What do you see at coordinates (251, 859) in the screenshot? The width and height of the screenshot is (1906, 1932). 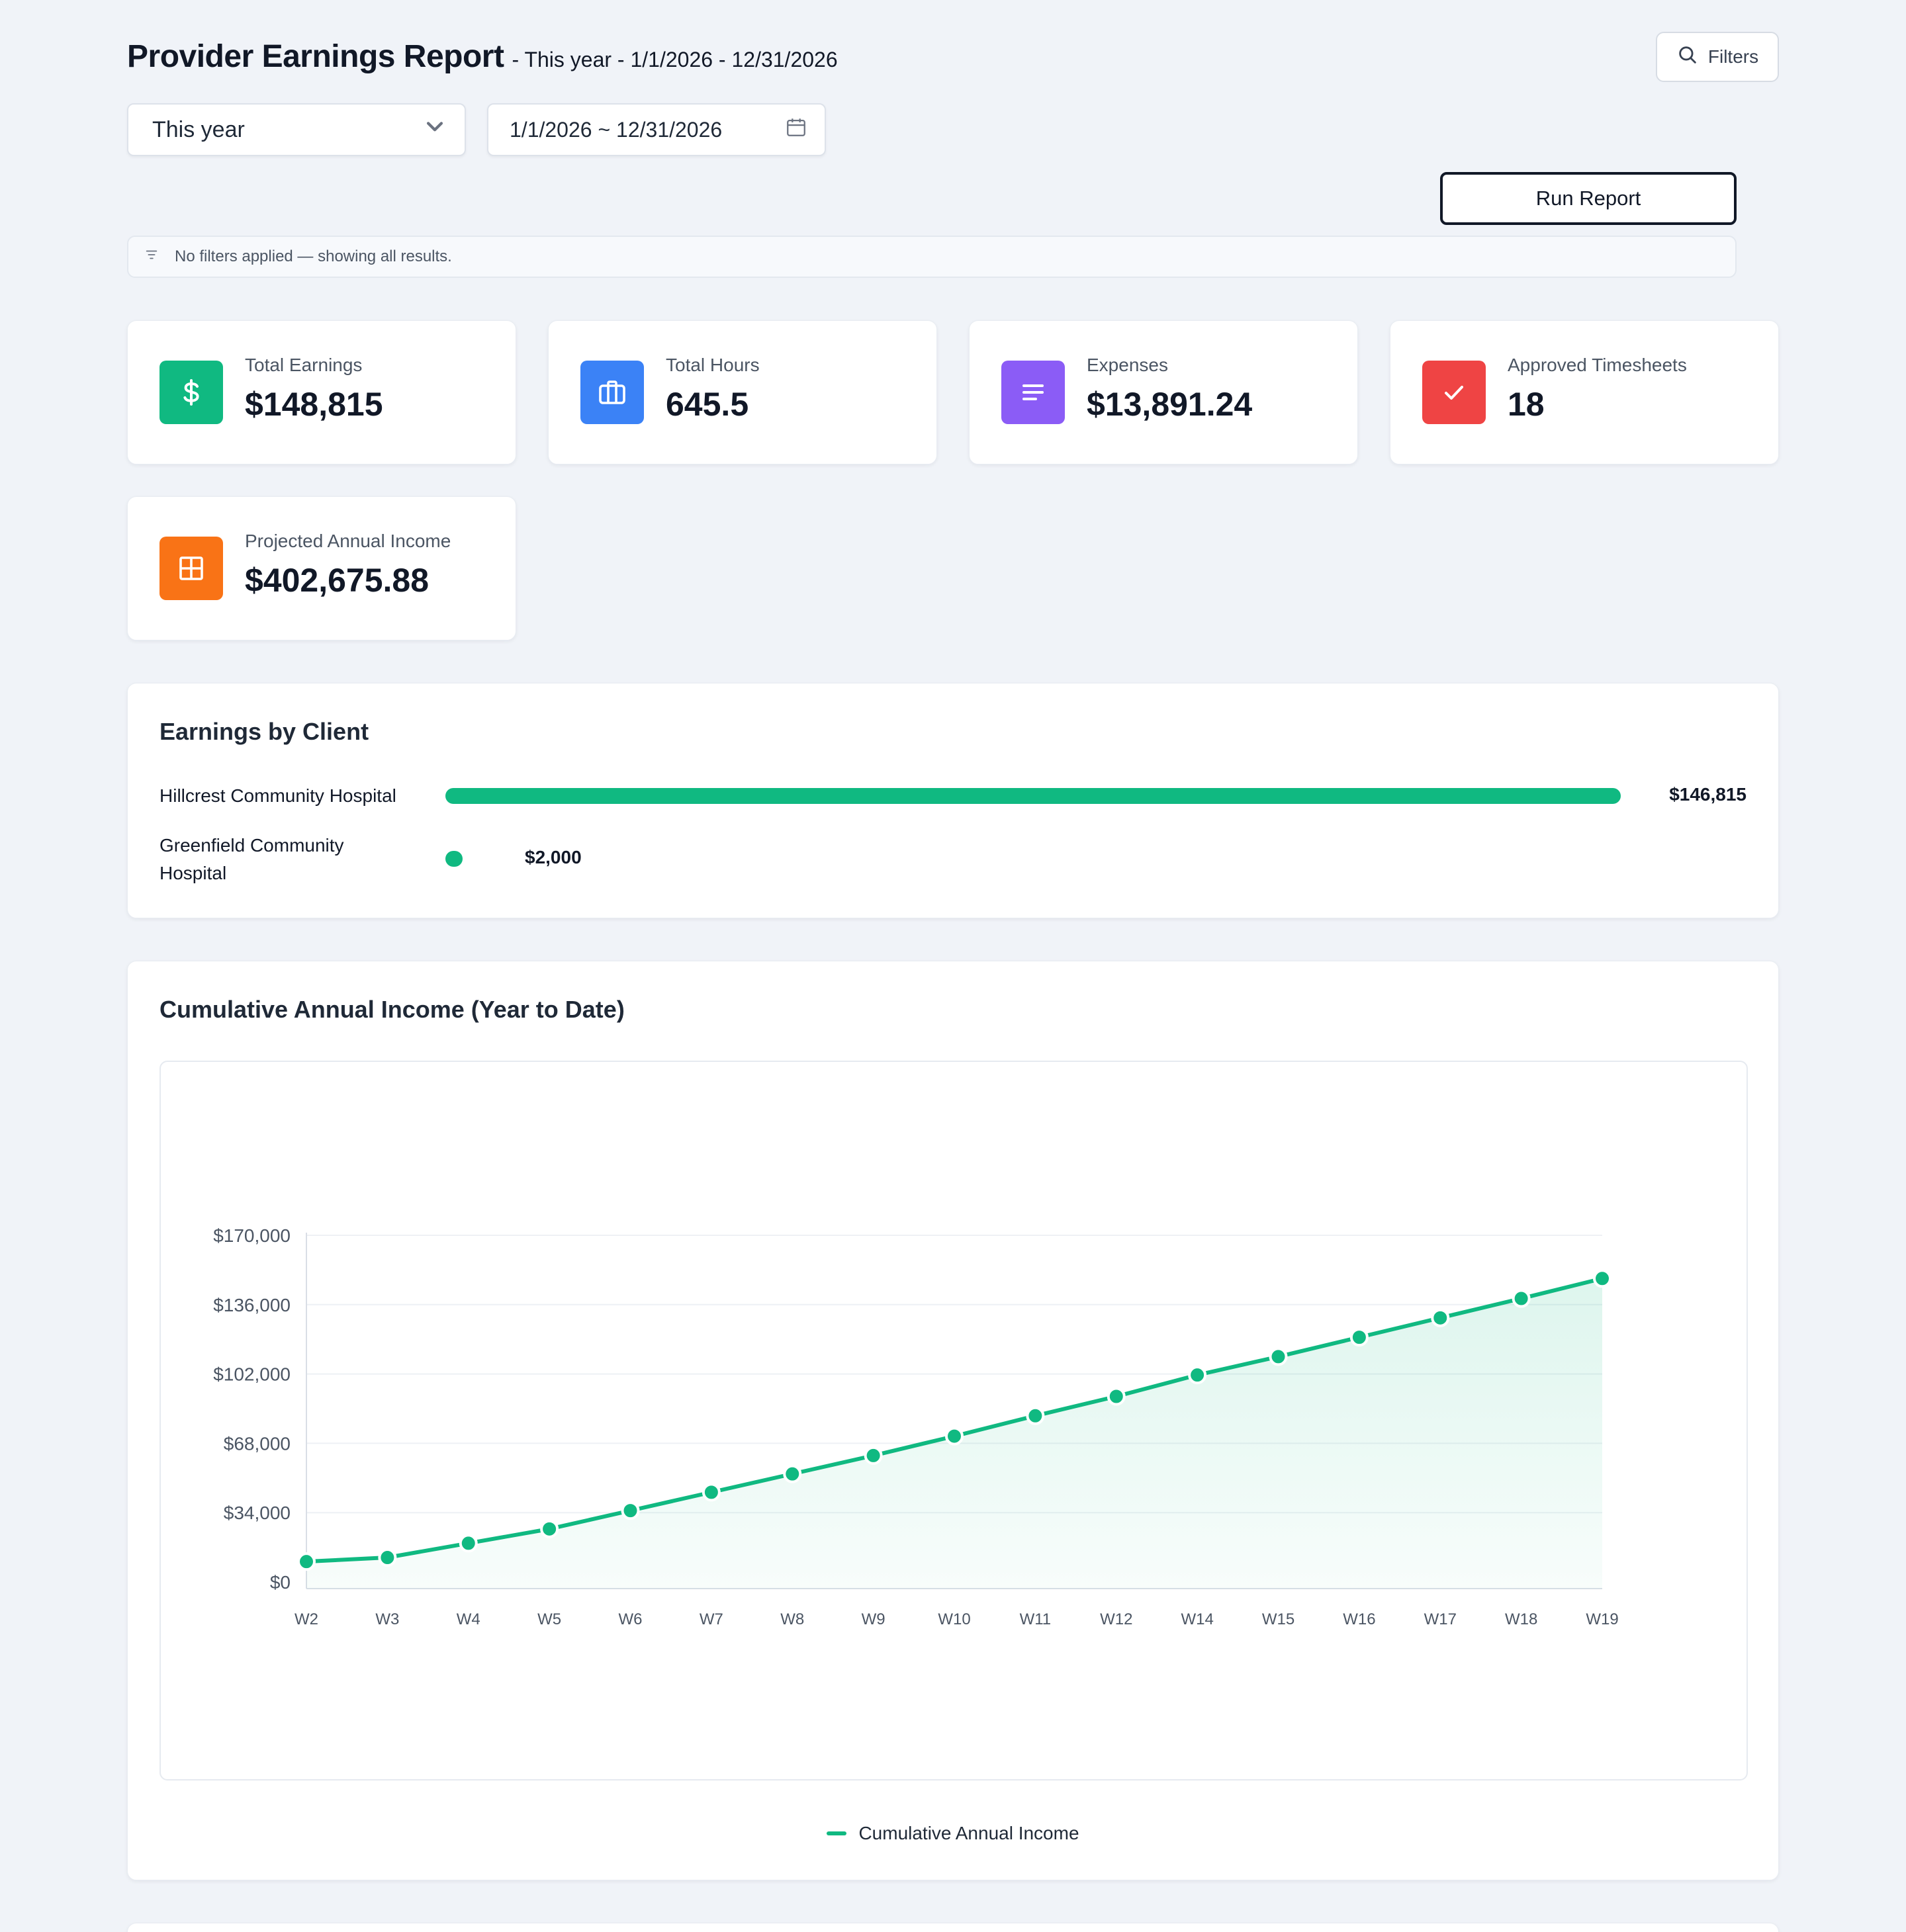 I see `client-name: Greenfield Community Hospital` at bounding box center [251, 859].